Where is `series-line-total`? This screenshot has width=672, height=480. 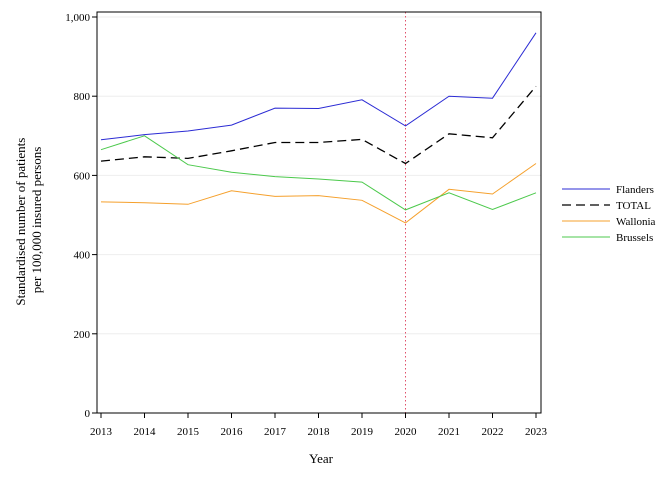
series-line-total is located at coordinates (318, 125).